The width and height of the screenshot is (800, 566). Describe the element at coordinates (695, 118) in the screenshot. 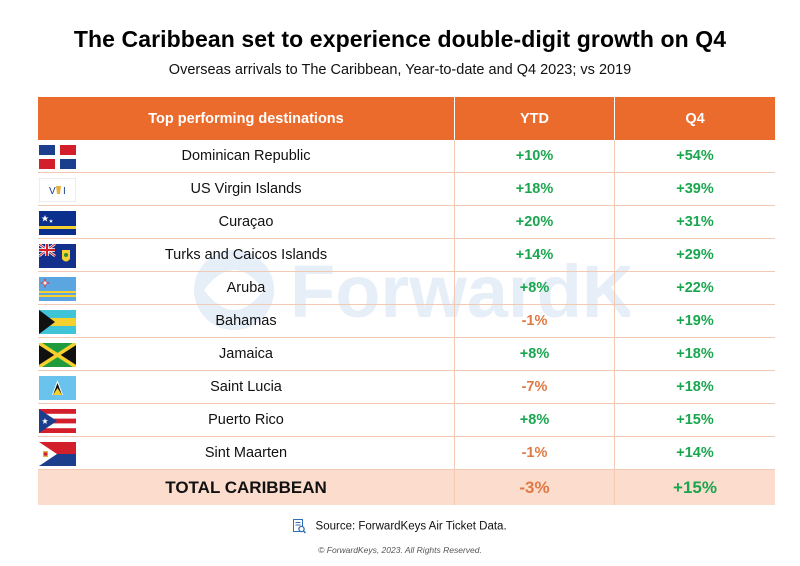

I see `header-q4: Q4` at that location.